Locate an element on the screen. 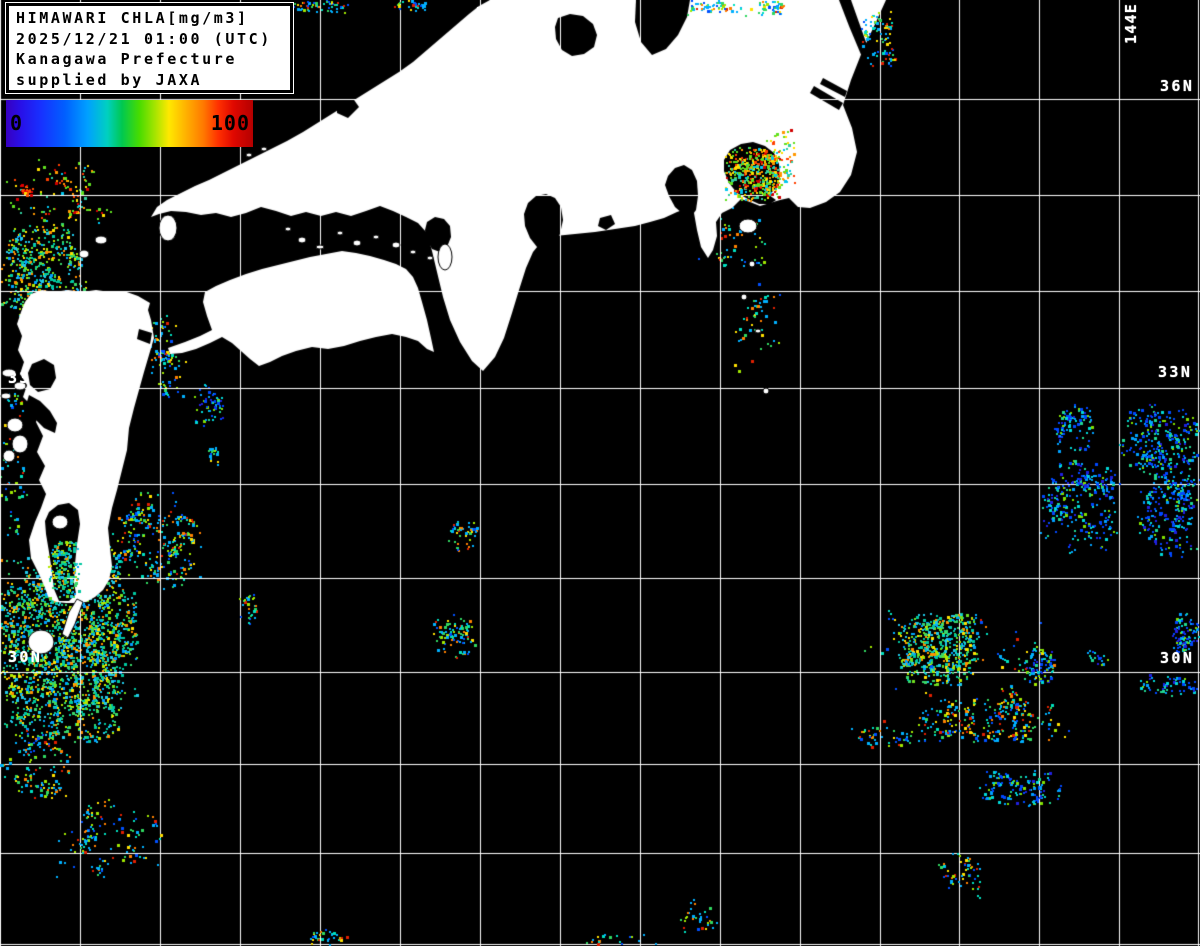 The width and height of the screenshot is (1200, 946). lat-label-36n: 36N is located at coordinates (1177, 86).